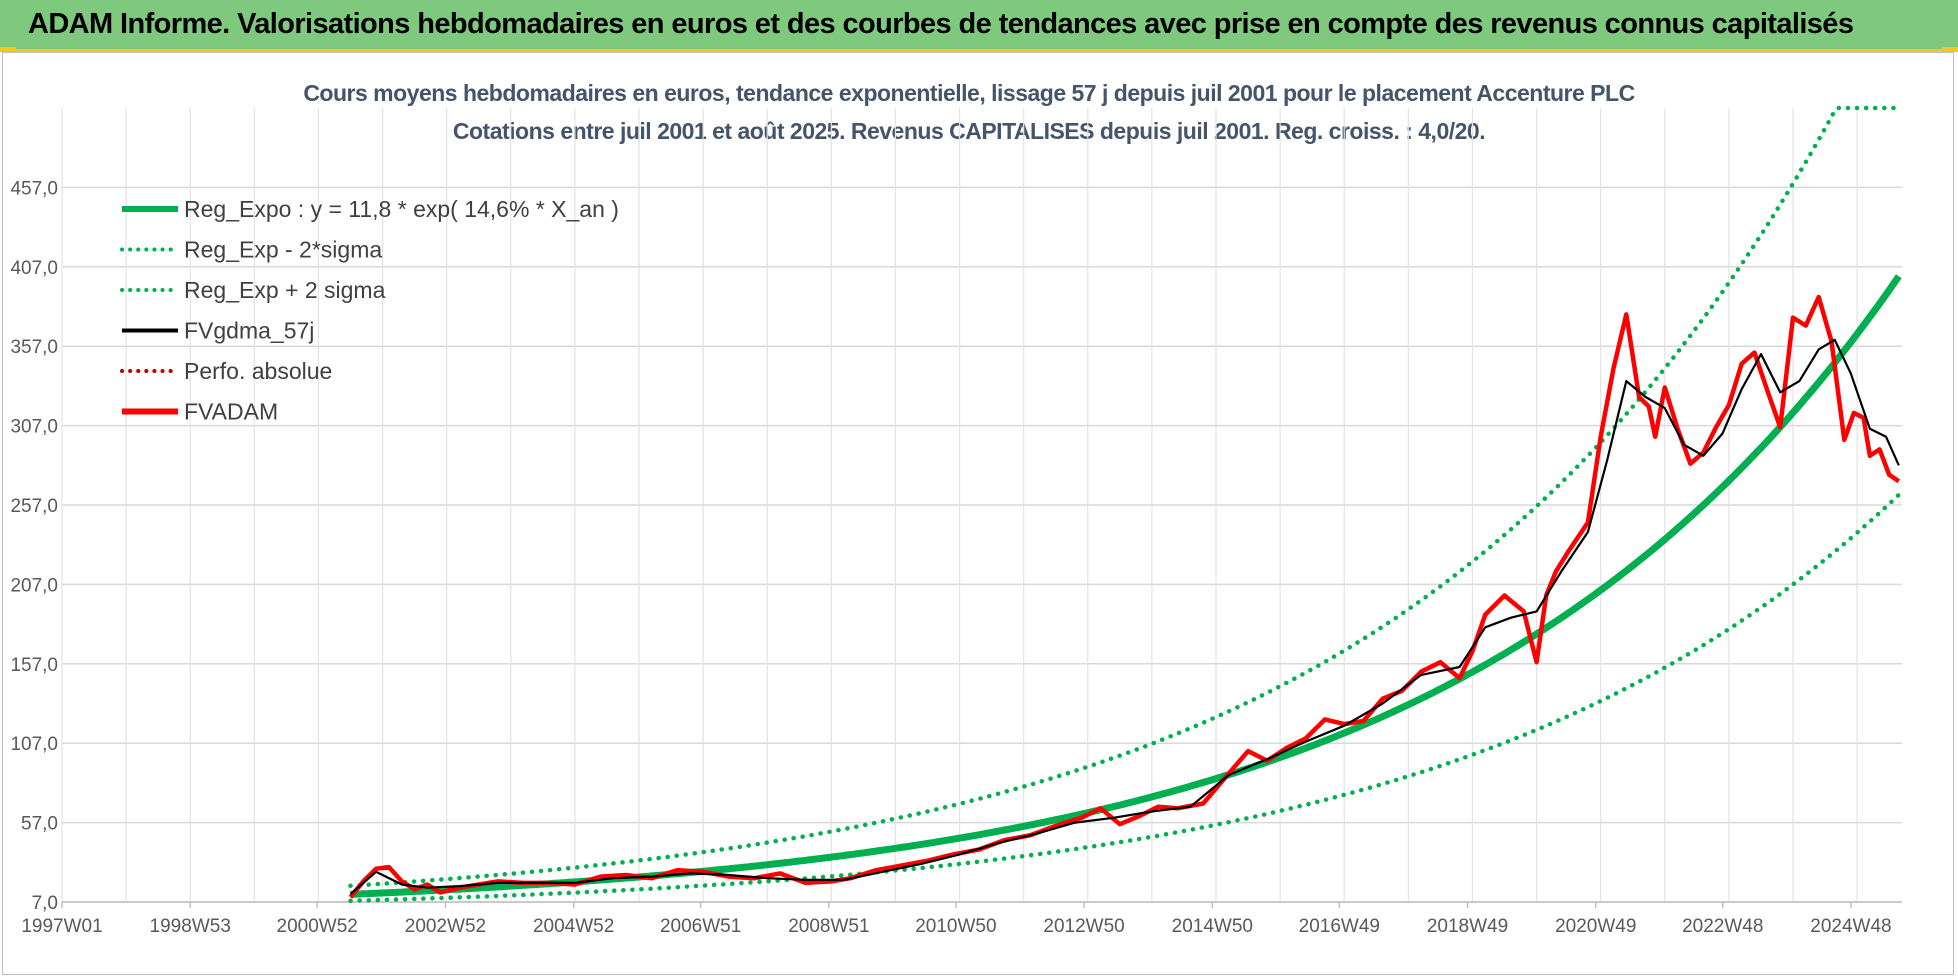  Describe the element at coordinates (1339, 926) in the screenshot. I see `x-tick-label: 2016W49` at that location.